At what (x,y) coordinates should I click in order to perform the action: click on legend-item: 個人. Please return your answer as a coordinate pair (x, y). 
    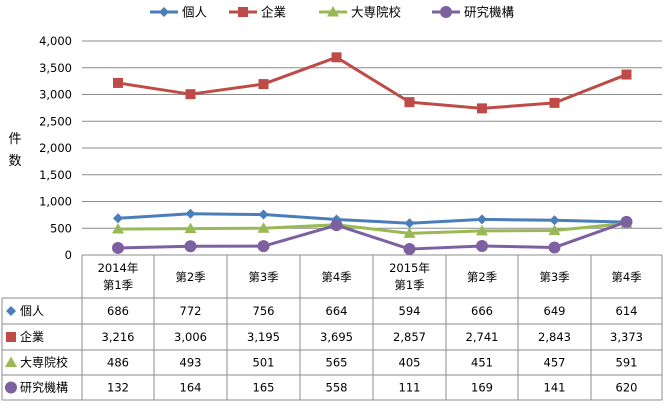
    Looking at the image, I should click on (179, 12).